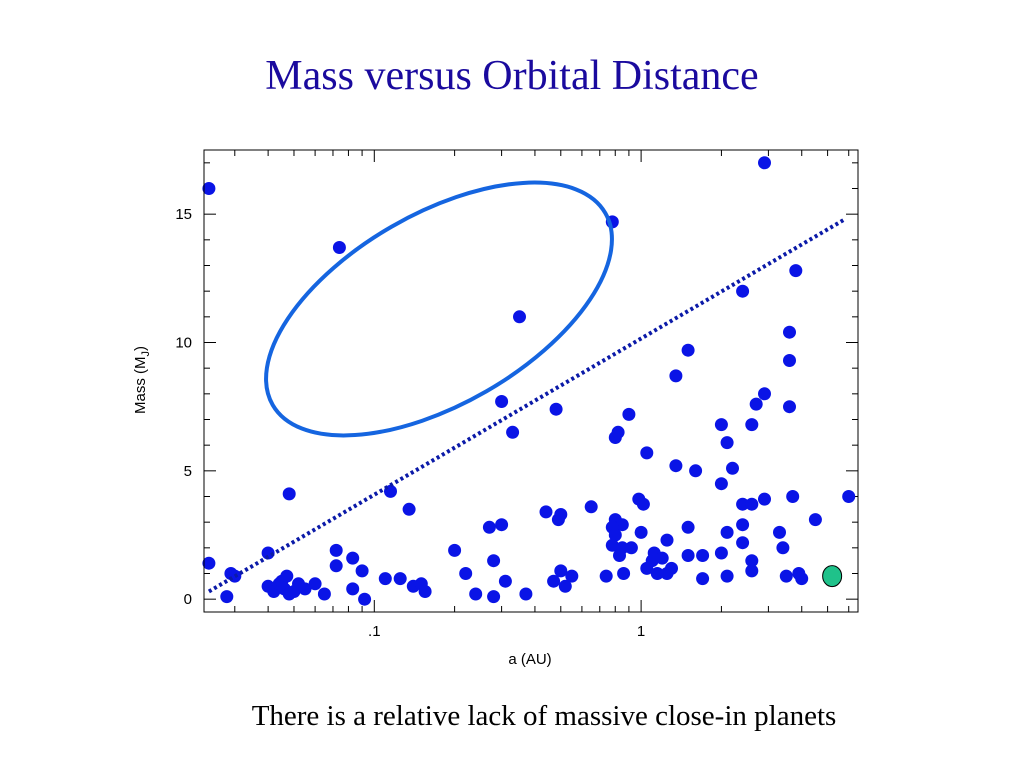  What do you see at coordinates (529, 659) in the screenshot?
I see `x-axis-label: a (AU)` at bounding box center [529, 659].